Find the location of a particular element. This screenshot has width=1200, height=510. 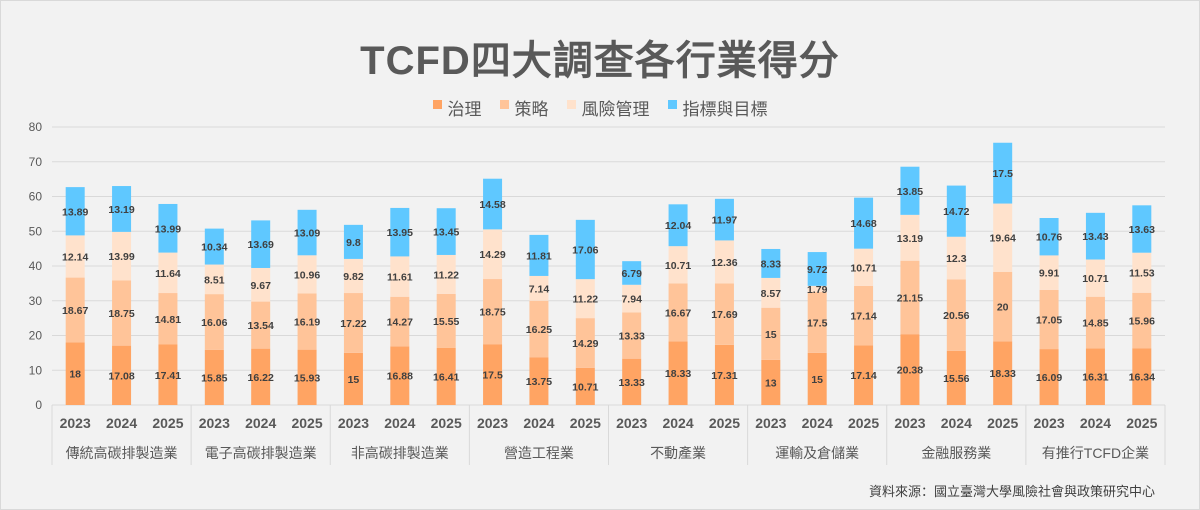

data-label: 14.29 is located at coordinates (492, 255).